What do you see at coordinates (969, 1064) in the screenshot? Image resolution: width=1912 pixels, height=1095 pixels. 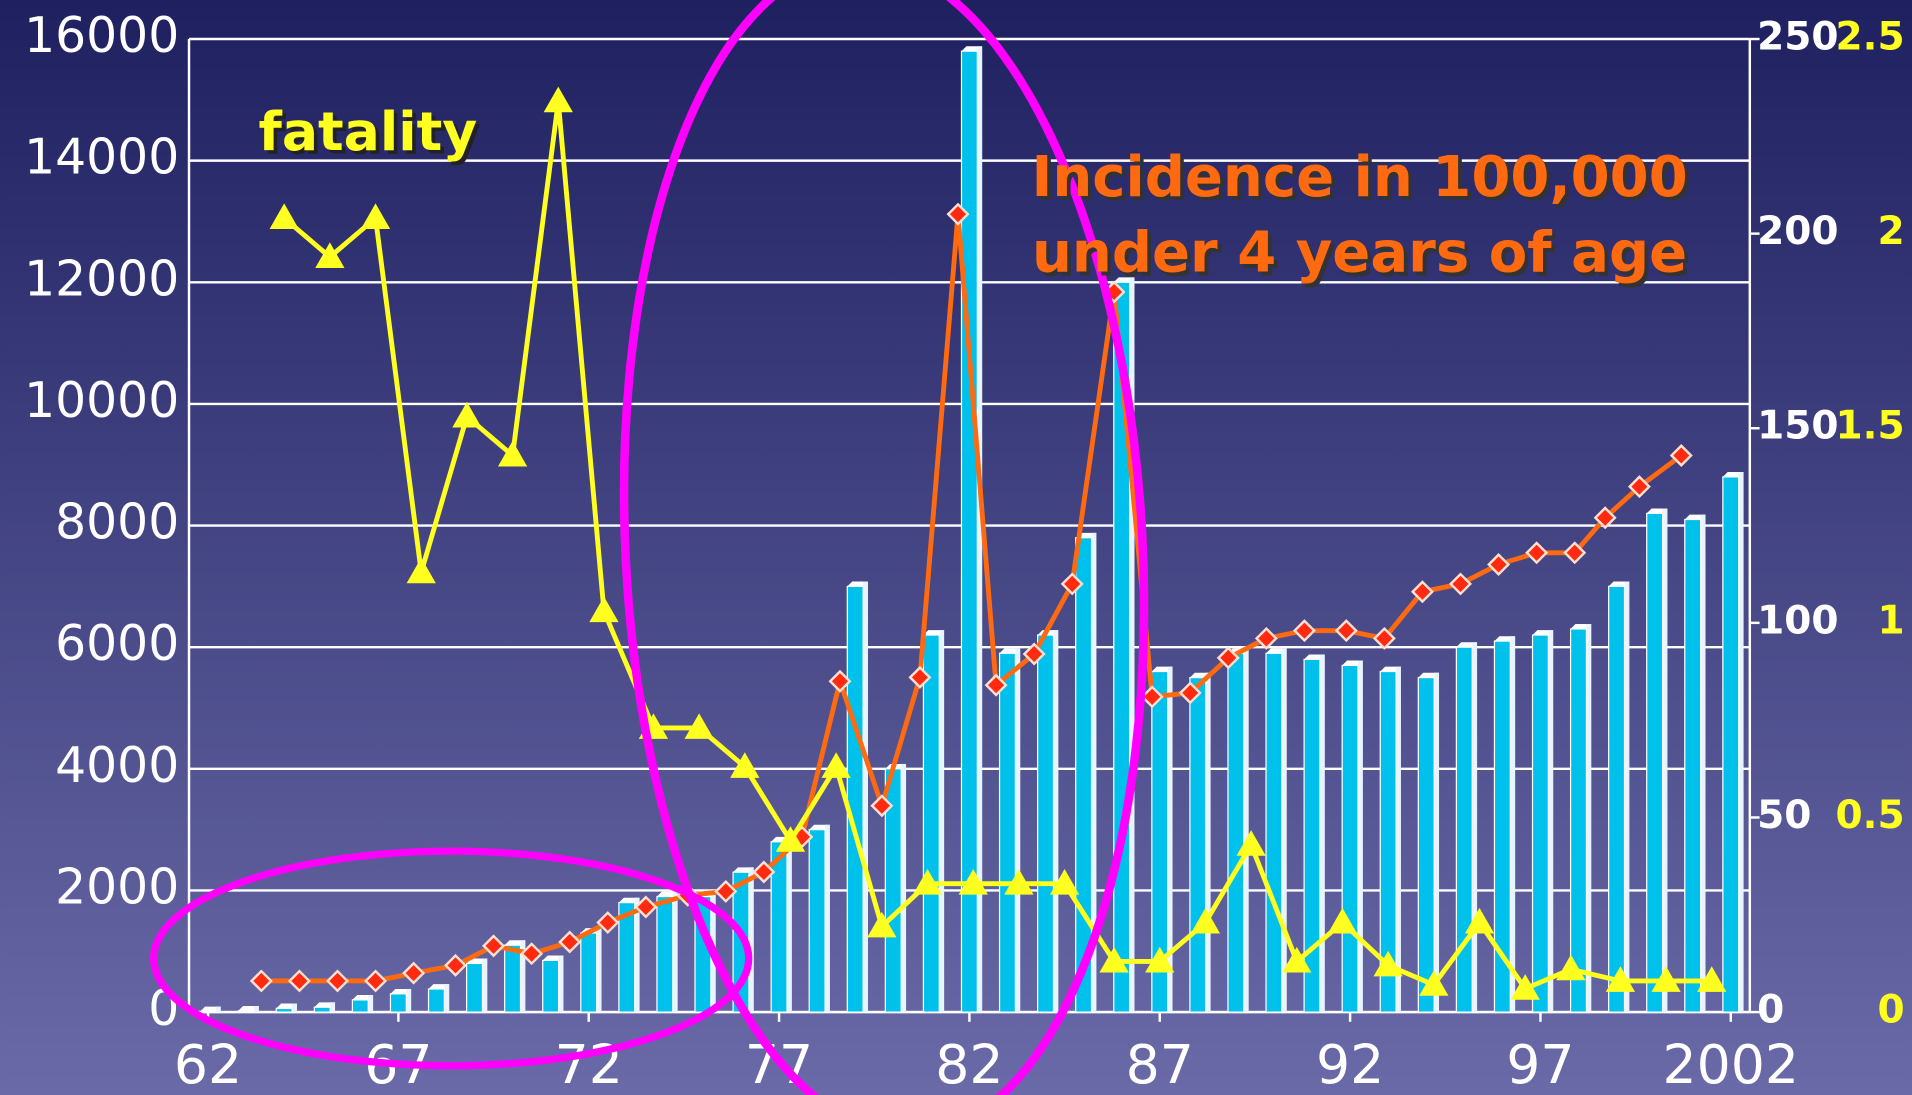 I see `x-tick-label: 82` at bounding box center [969, 1064].